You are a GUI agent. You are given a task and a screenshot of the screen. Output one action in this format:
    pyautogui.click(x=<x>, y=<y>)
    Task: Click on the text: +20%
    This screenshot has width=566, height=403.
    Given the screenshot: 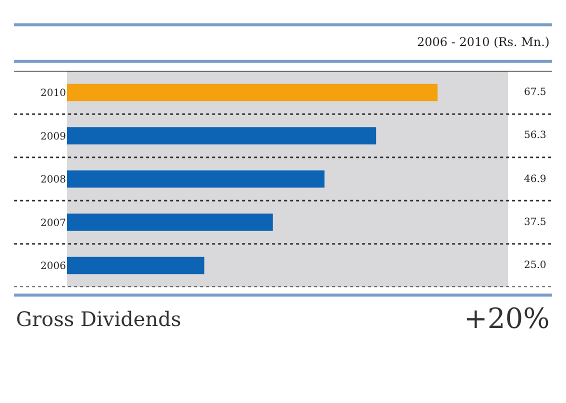 What is the action you would take?
    pyautogui.click(x=507, y=318)
    